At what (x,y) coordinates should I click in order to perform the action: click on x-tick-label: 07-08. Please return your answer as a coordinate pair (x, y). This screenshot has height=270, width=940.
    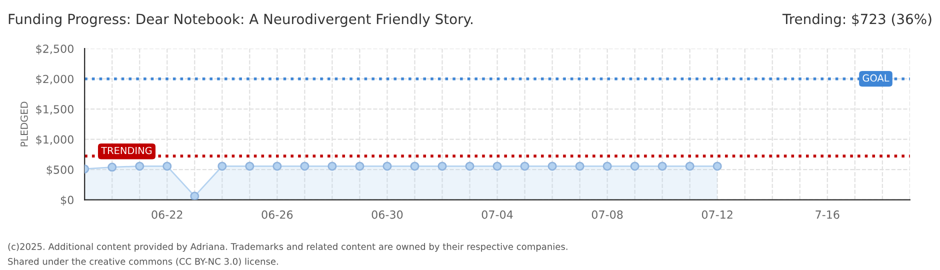
    Looking at the image, I should click on (607, 214).